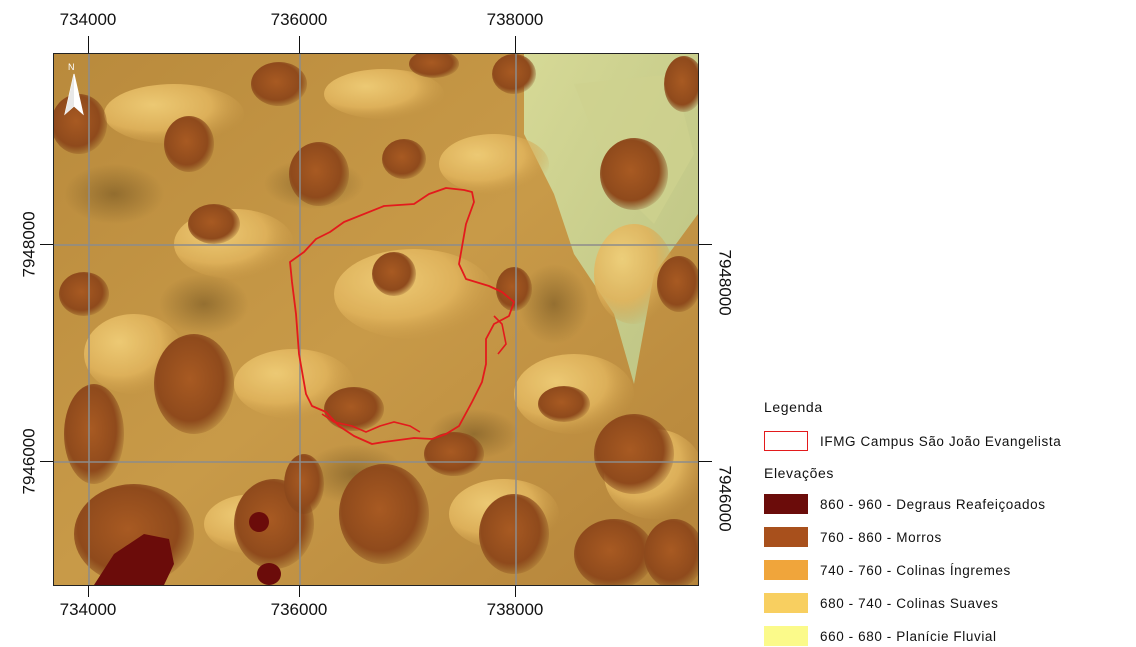 The width and height of the screenshot is (1136, 647). I want to click on grid-label-top-734000: 734000, so click(88, 19).